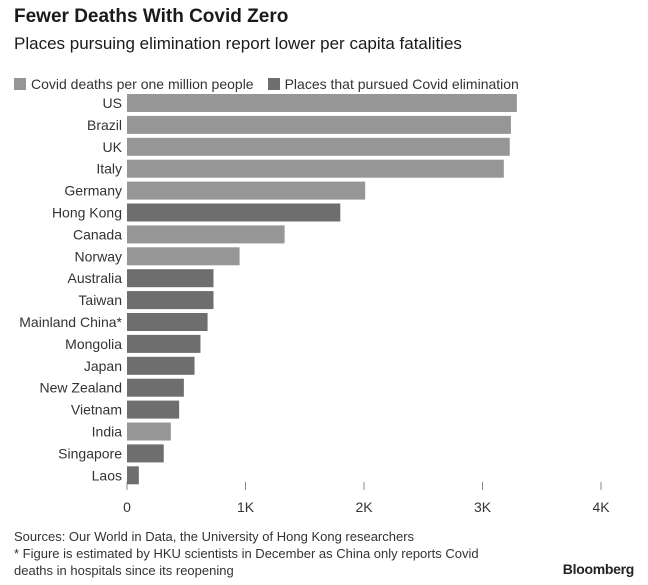 Image resolution: width=648 pixels, height=585 pixels. Describe the element at coordinates (151, 16) in the screenshot. I see `chart-title: Fewer Deaths With Covid Zero` at that location.